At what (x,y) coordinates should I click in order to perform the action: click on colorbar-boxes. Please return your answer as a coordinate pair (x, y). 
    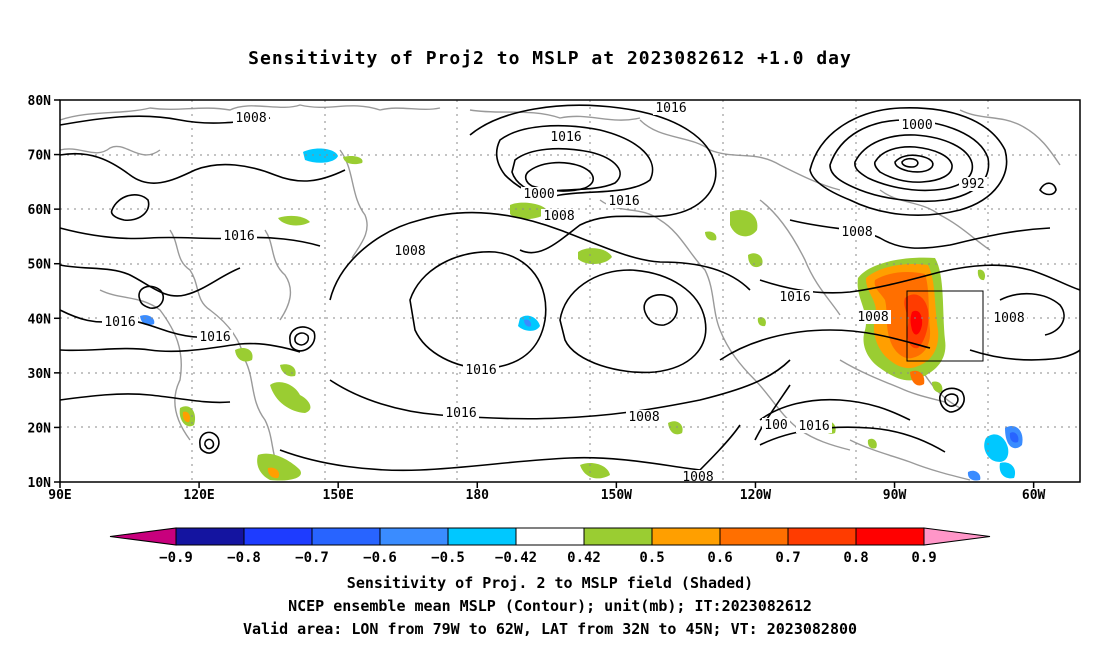
    Looking at the image, I should click on (550, 536).